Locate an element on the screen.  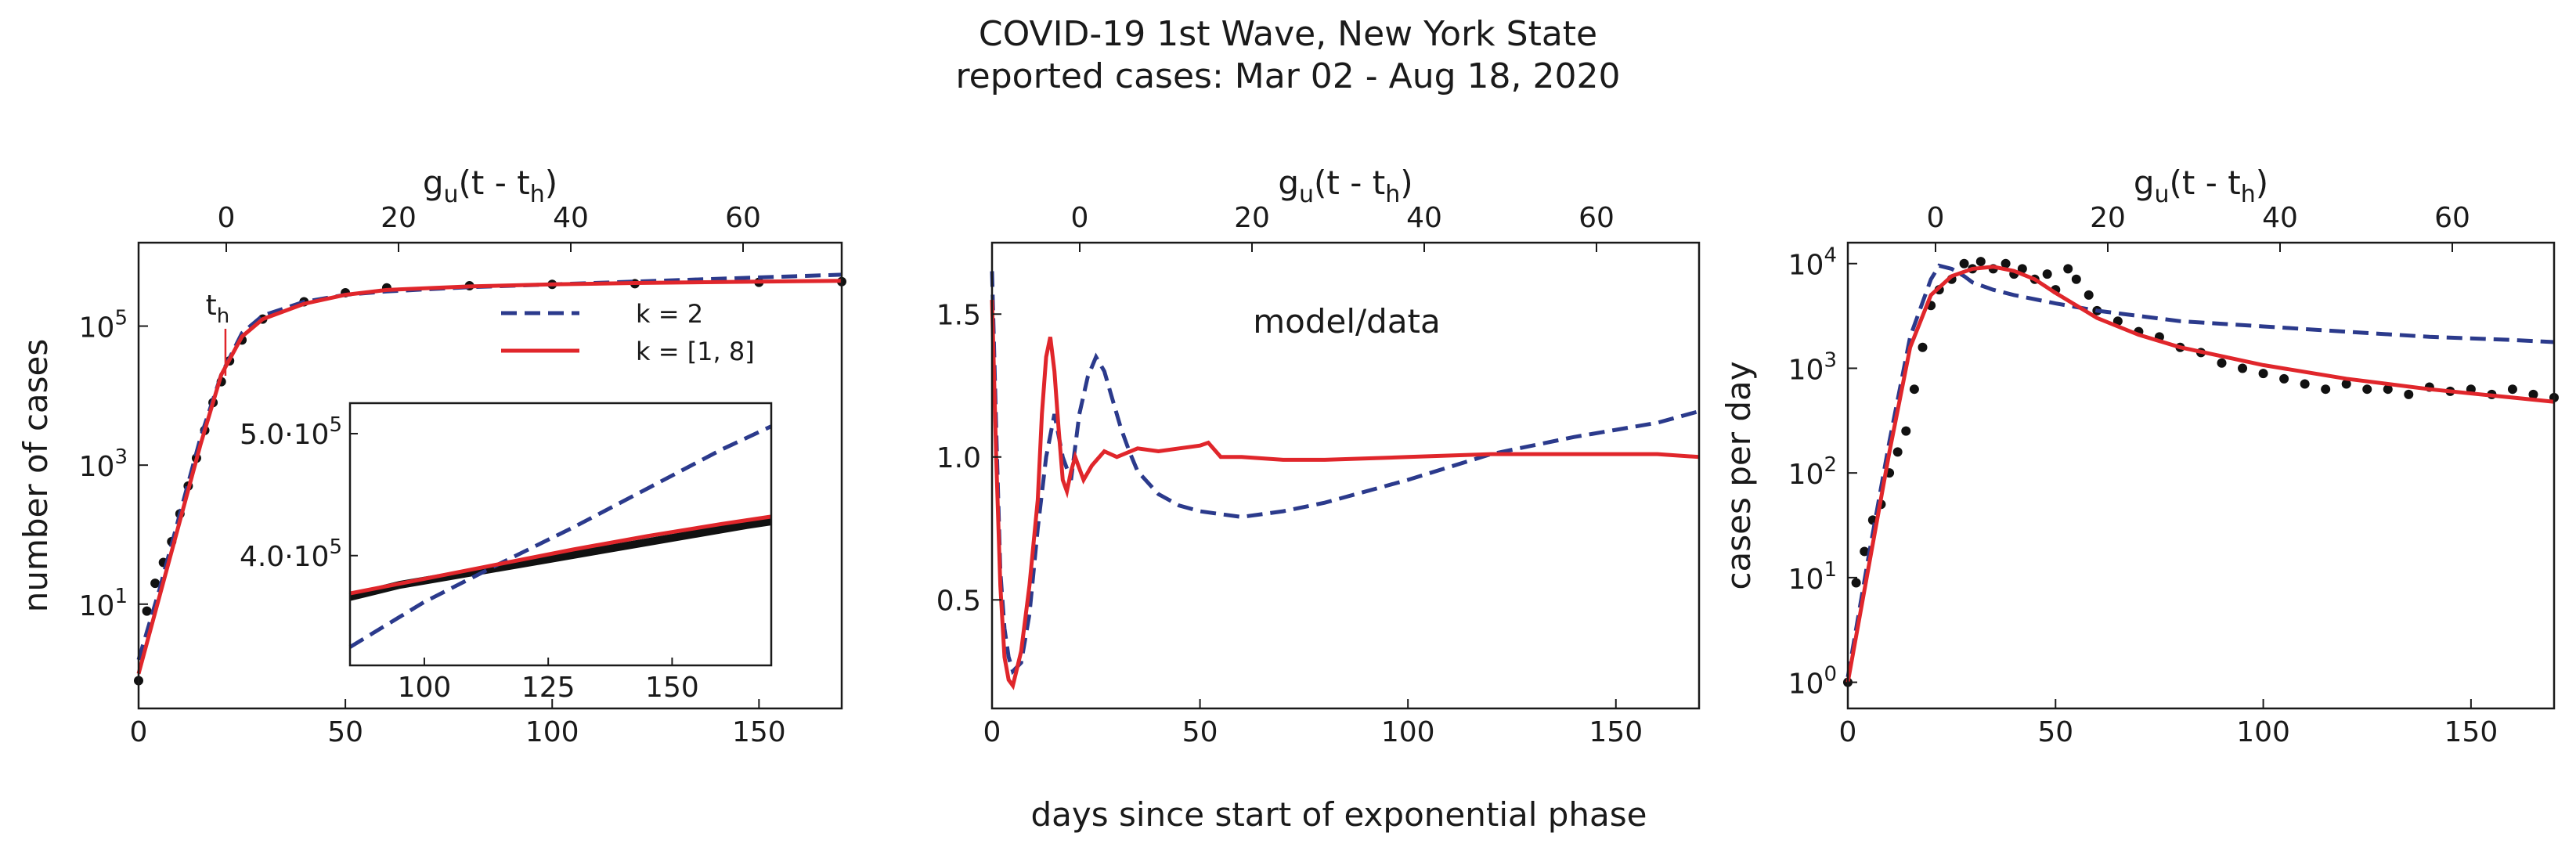
ratio-top-tick-label-part: 60 is located at coordinates (1596, 218).